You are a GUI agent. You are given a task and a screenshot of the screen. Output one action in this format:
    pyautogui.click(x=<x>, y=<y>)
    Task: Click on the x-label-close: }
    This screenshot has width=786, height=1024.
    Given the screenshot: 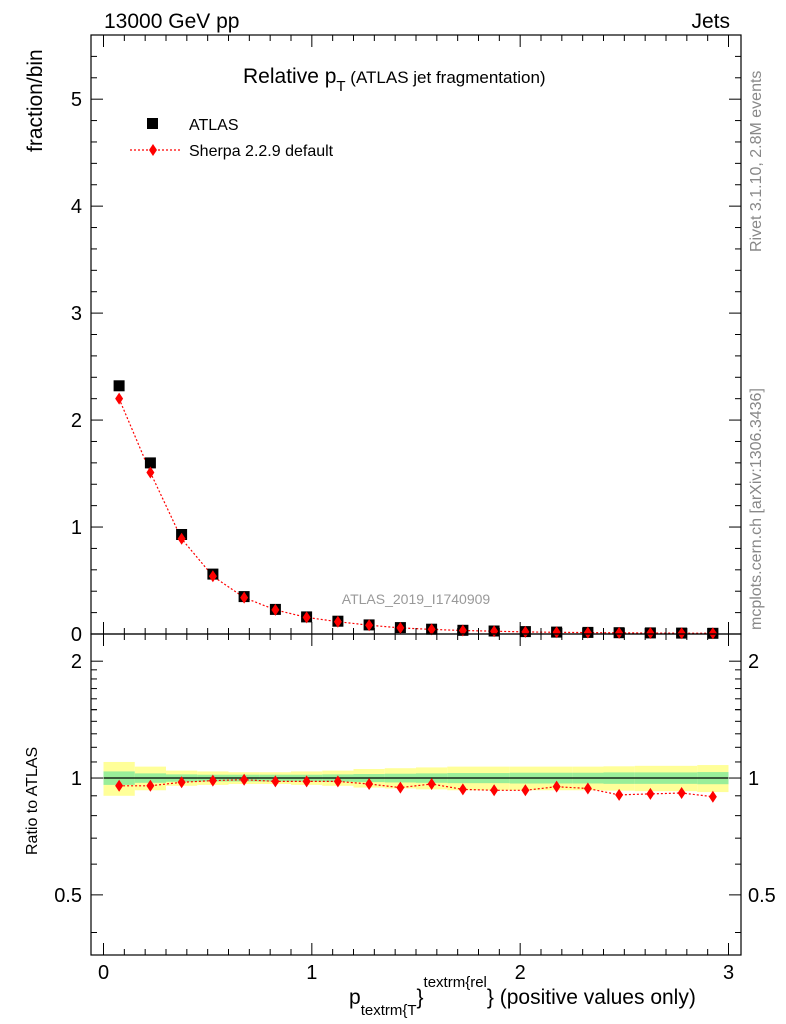 What is the action you would take?
    pyautogui.click(x=420, y=997)
    